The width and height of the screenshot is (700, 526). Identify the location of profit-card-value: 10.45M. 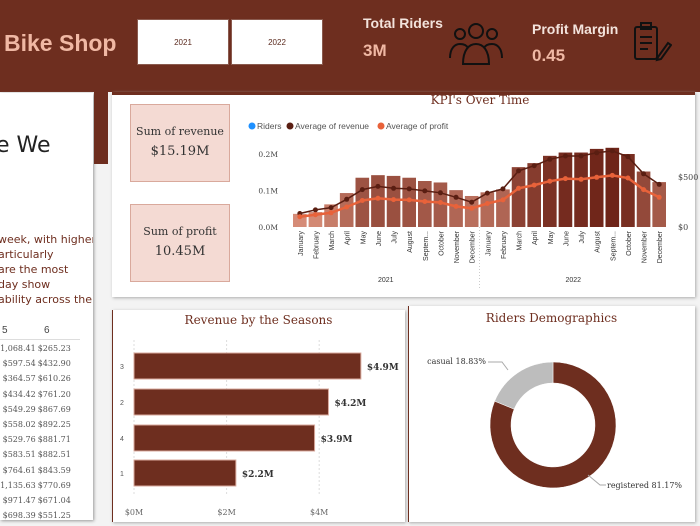
(180, 251).